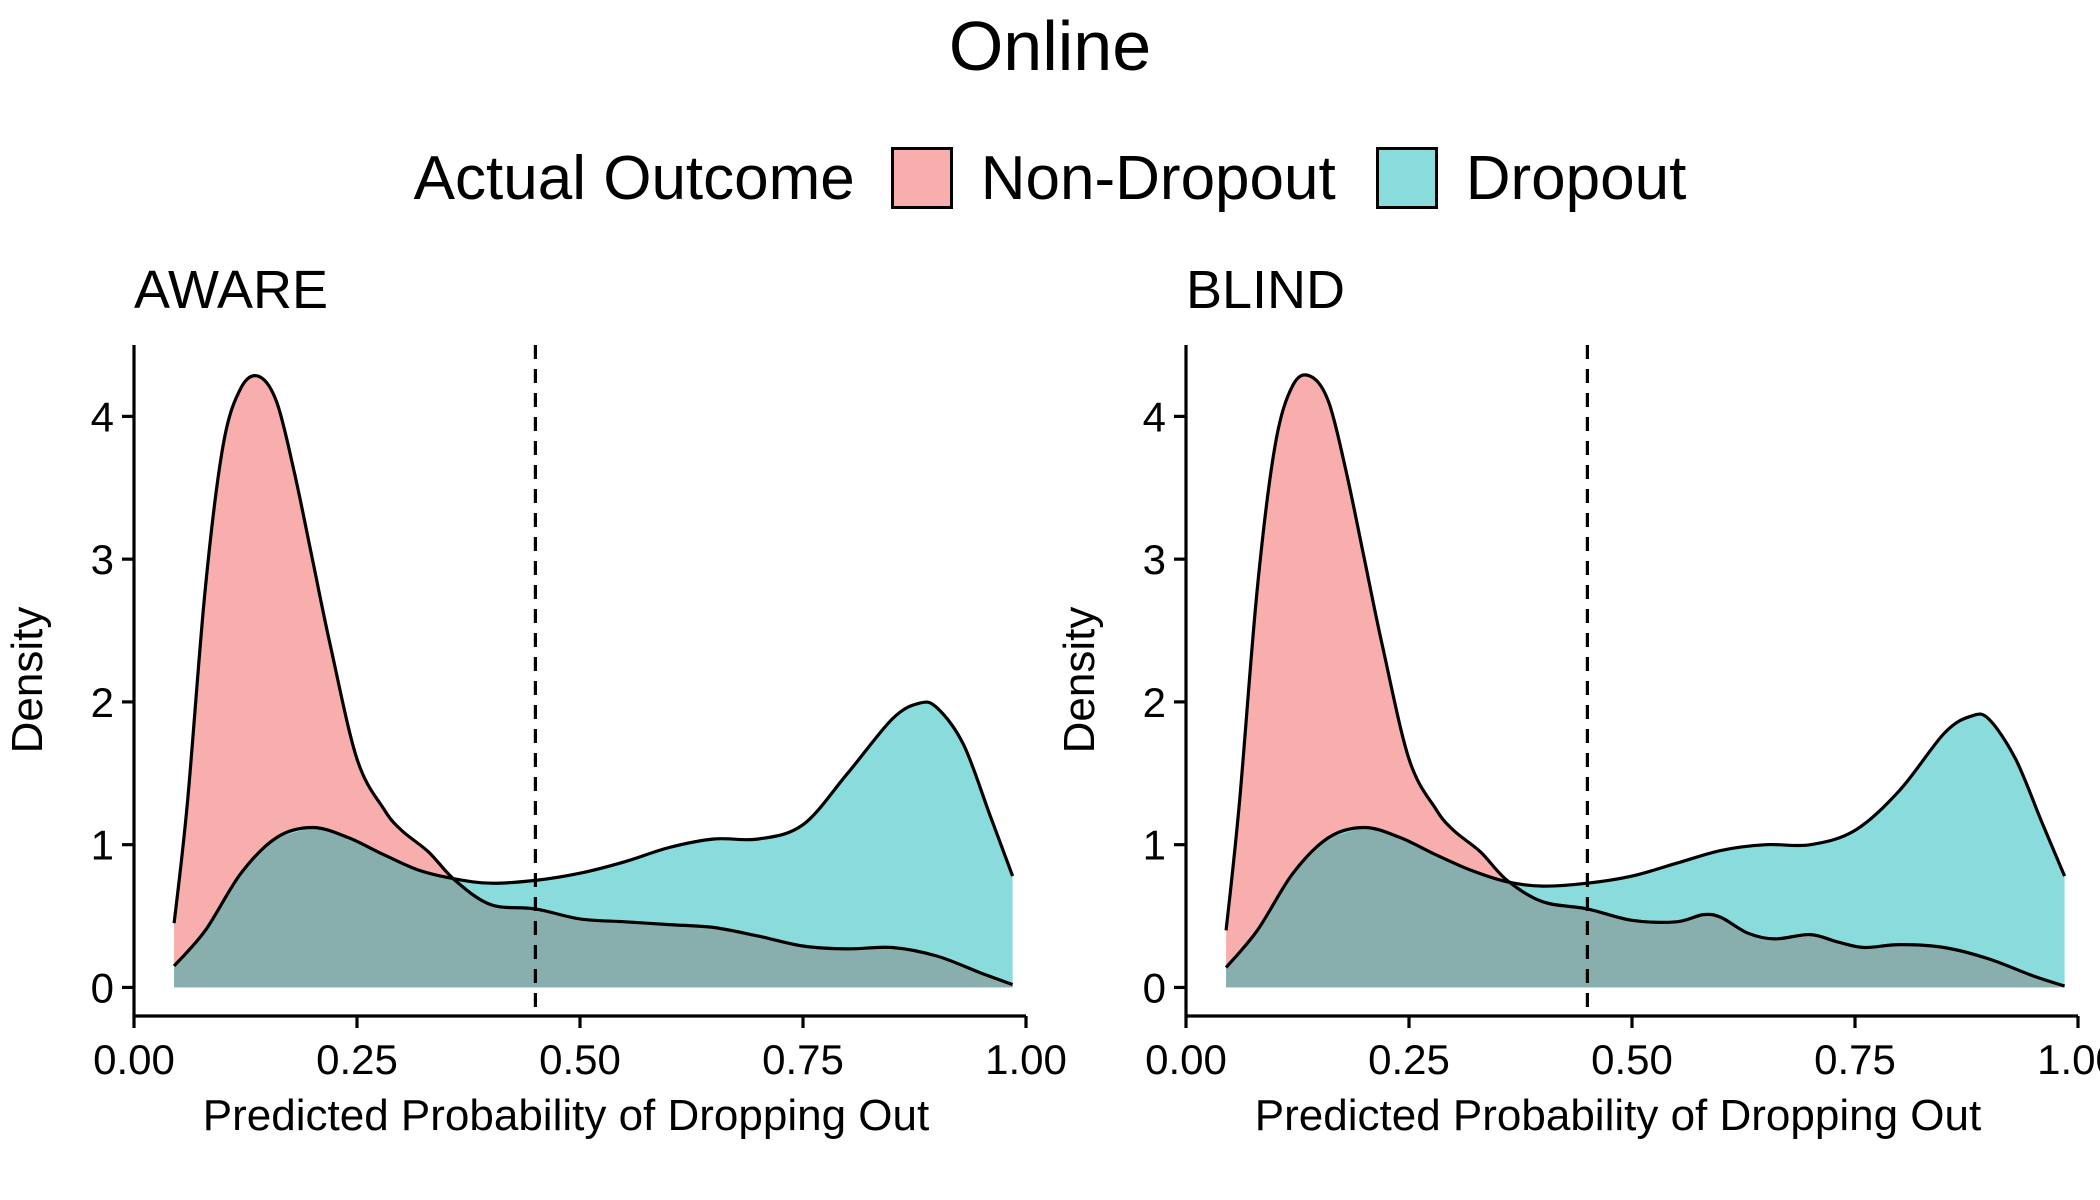 This screenshot has height=1200, width=2100. I want to click on panel-title: AWARE, so click(231, 290).